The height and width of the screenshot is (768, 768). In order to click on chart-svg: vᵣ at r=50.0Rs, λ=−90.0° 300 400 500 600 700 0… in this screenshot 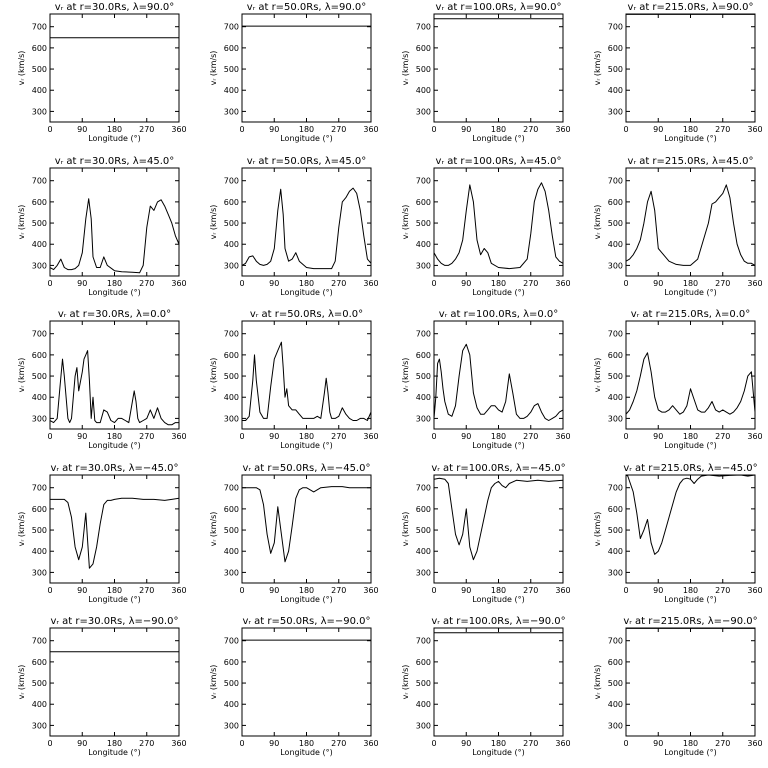, I will do `click(294, 686)`.